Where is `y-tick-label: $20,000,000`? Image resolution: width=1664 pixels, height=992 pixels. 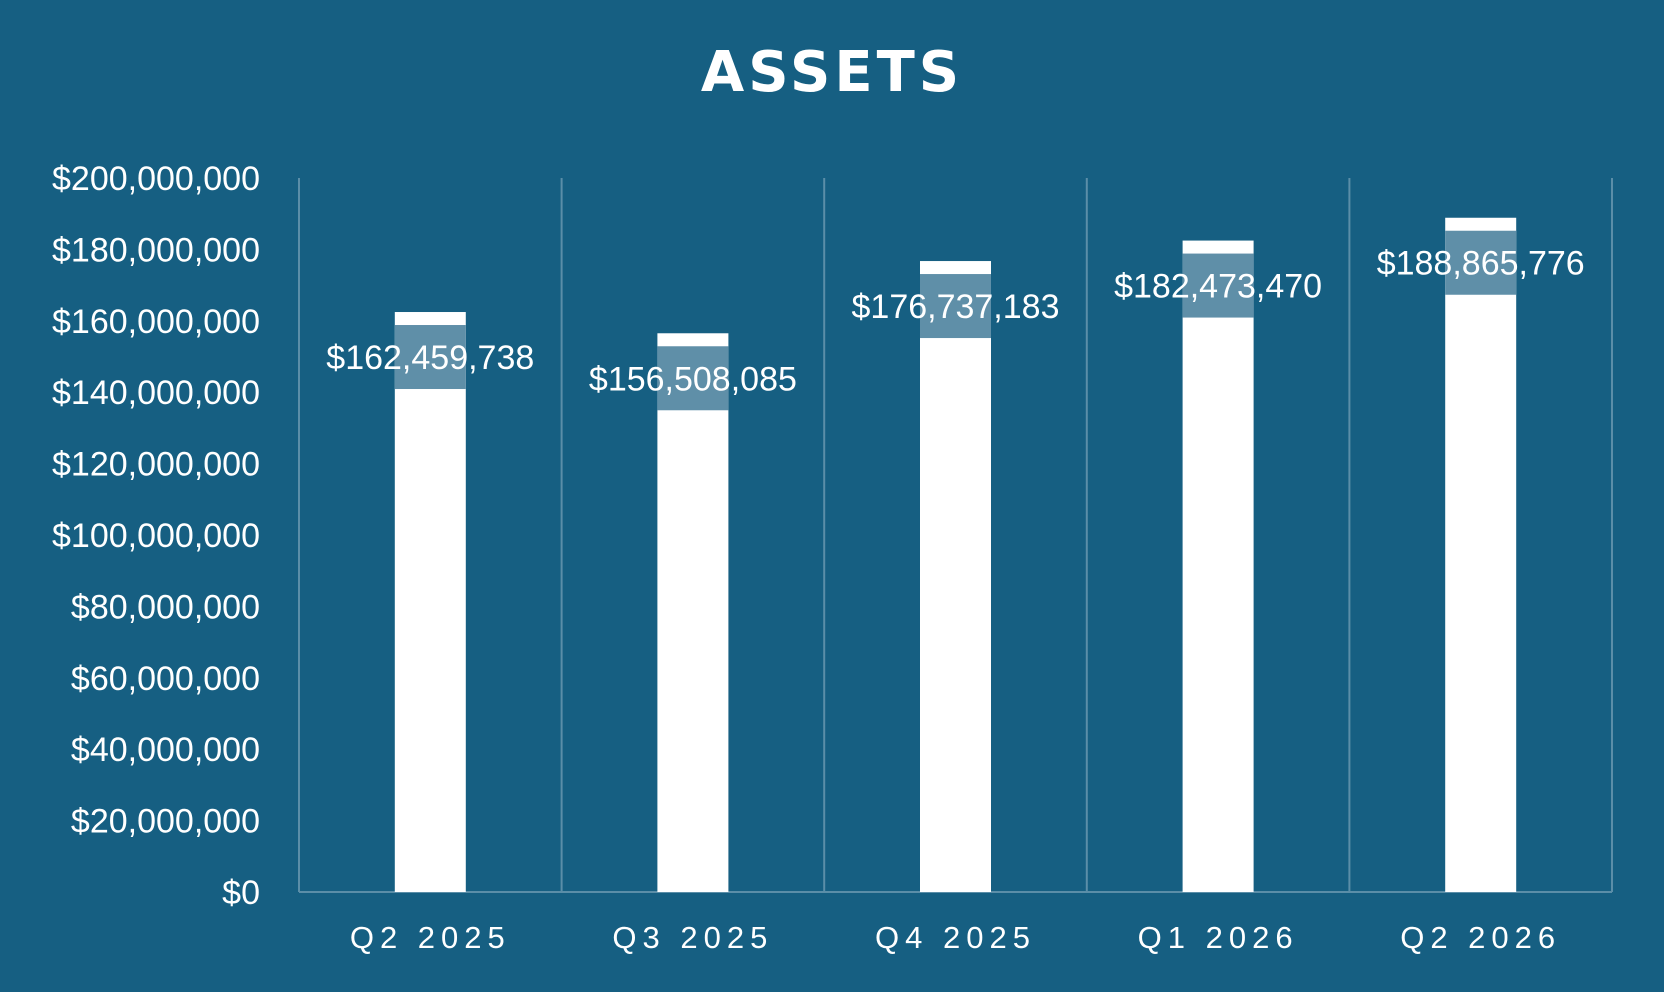 y-tick-label: $20,000,000 is located at coordinates (165, 822).